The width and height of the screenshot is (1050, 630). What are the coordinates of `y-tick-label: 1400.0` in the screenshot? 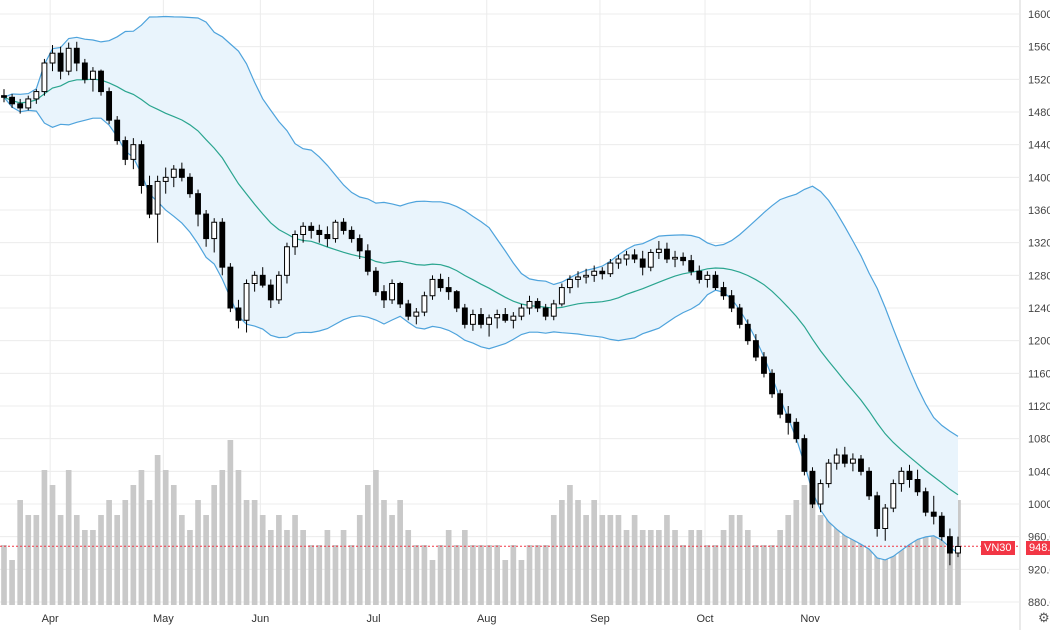 It's located at (1039, 178).